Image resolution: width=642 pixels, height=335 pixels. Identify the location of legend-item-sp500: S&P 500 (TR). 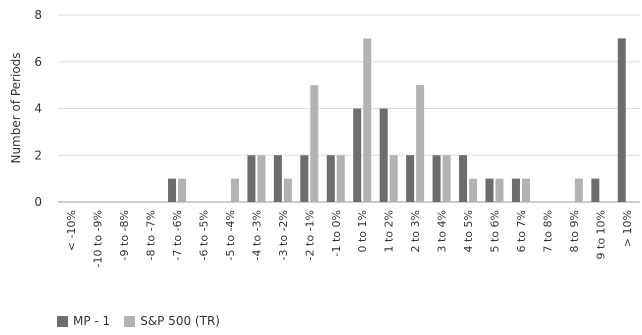
(172, 321).